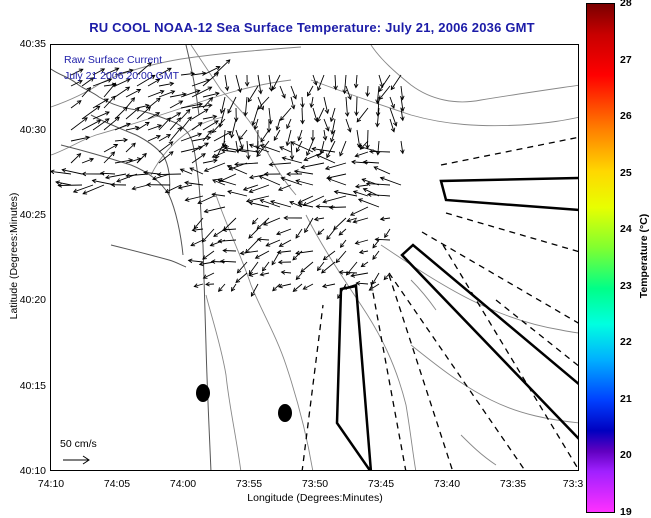 Image resolution: width=651 pixels, height=518 pixels. I want to click on x-tick-label: 73:50, so click(315, 484).